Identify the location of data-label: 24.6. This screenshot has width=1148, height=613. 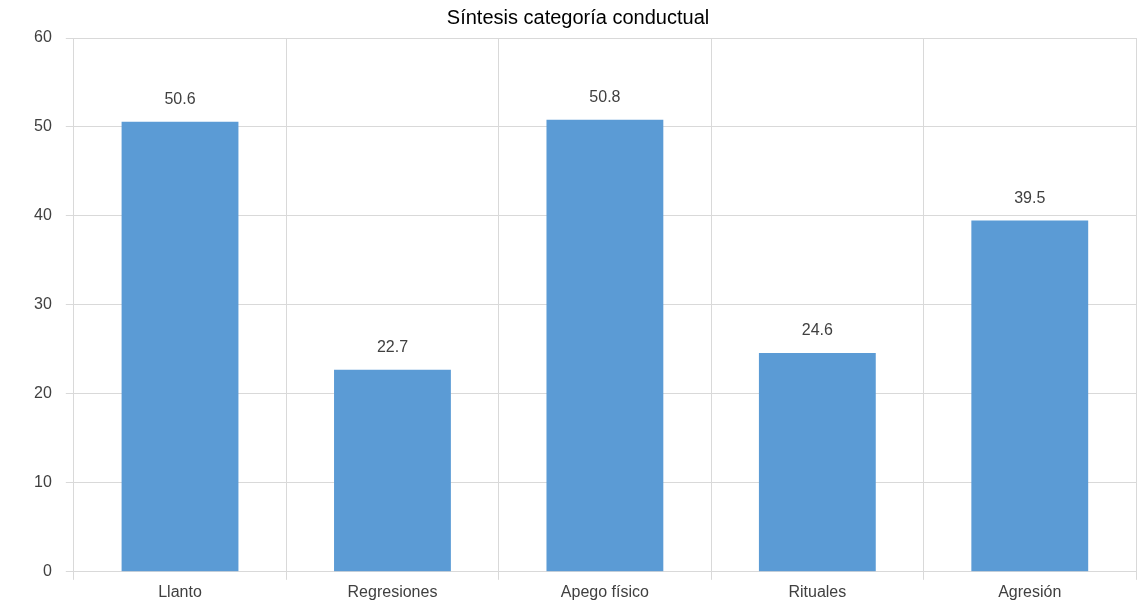
(817, 330).